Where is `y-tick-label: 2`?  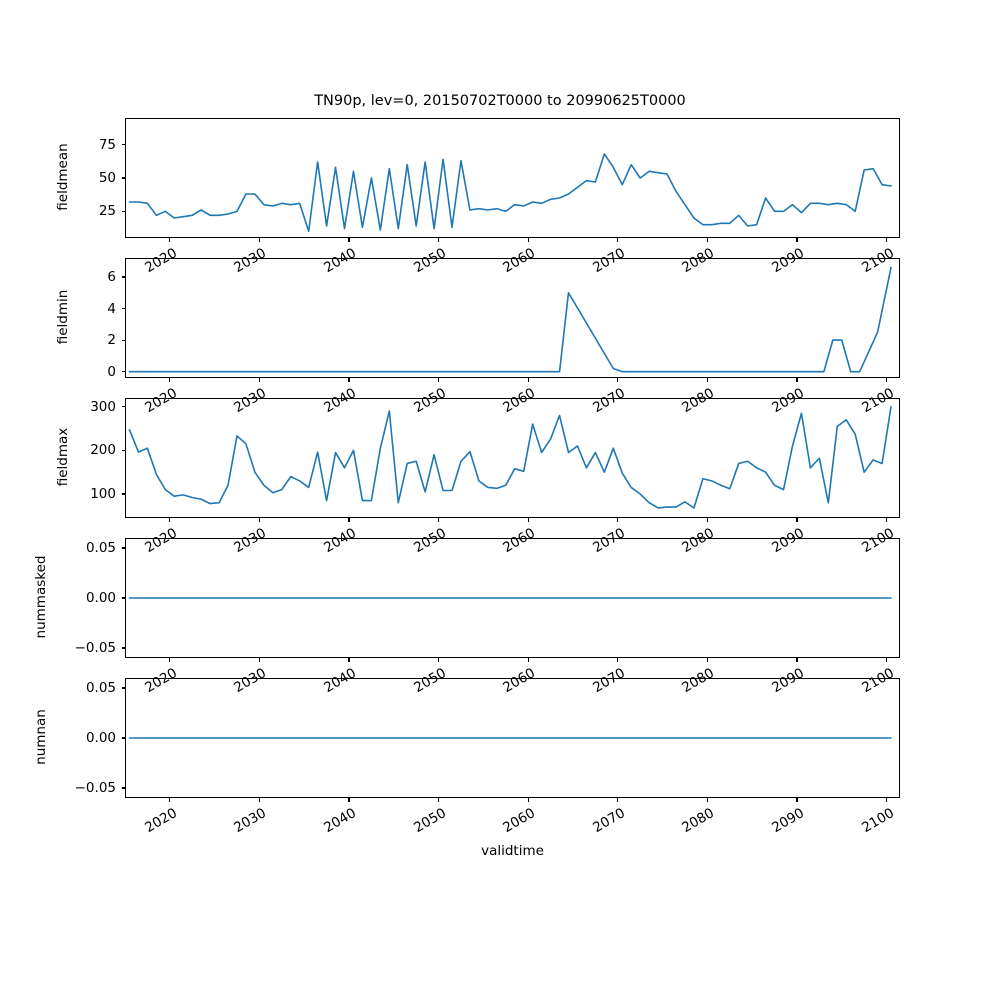
y-tick-label: 2 is located at coordinates (111, 340).